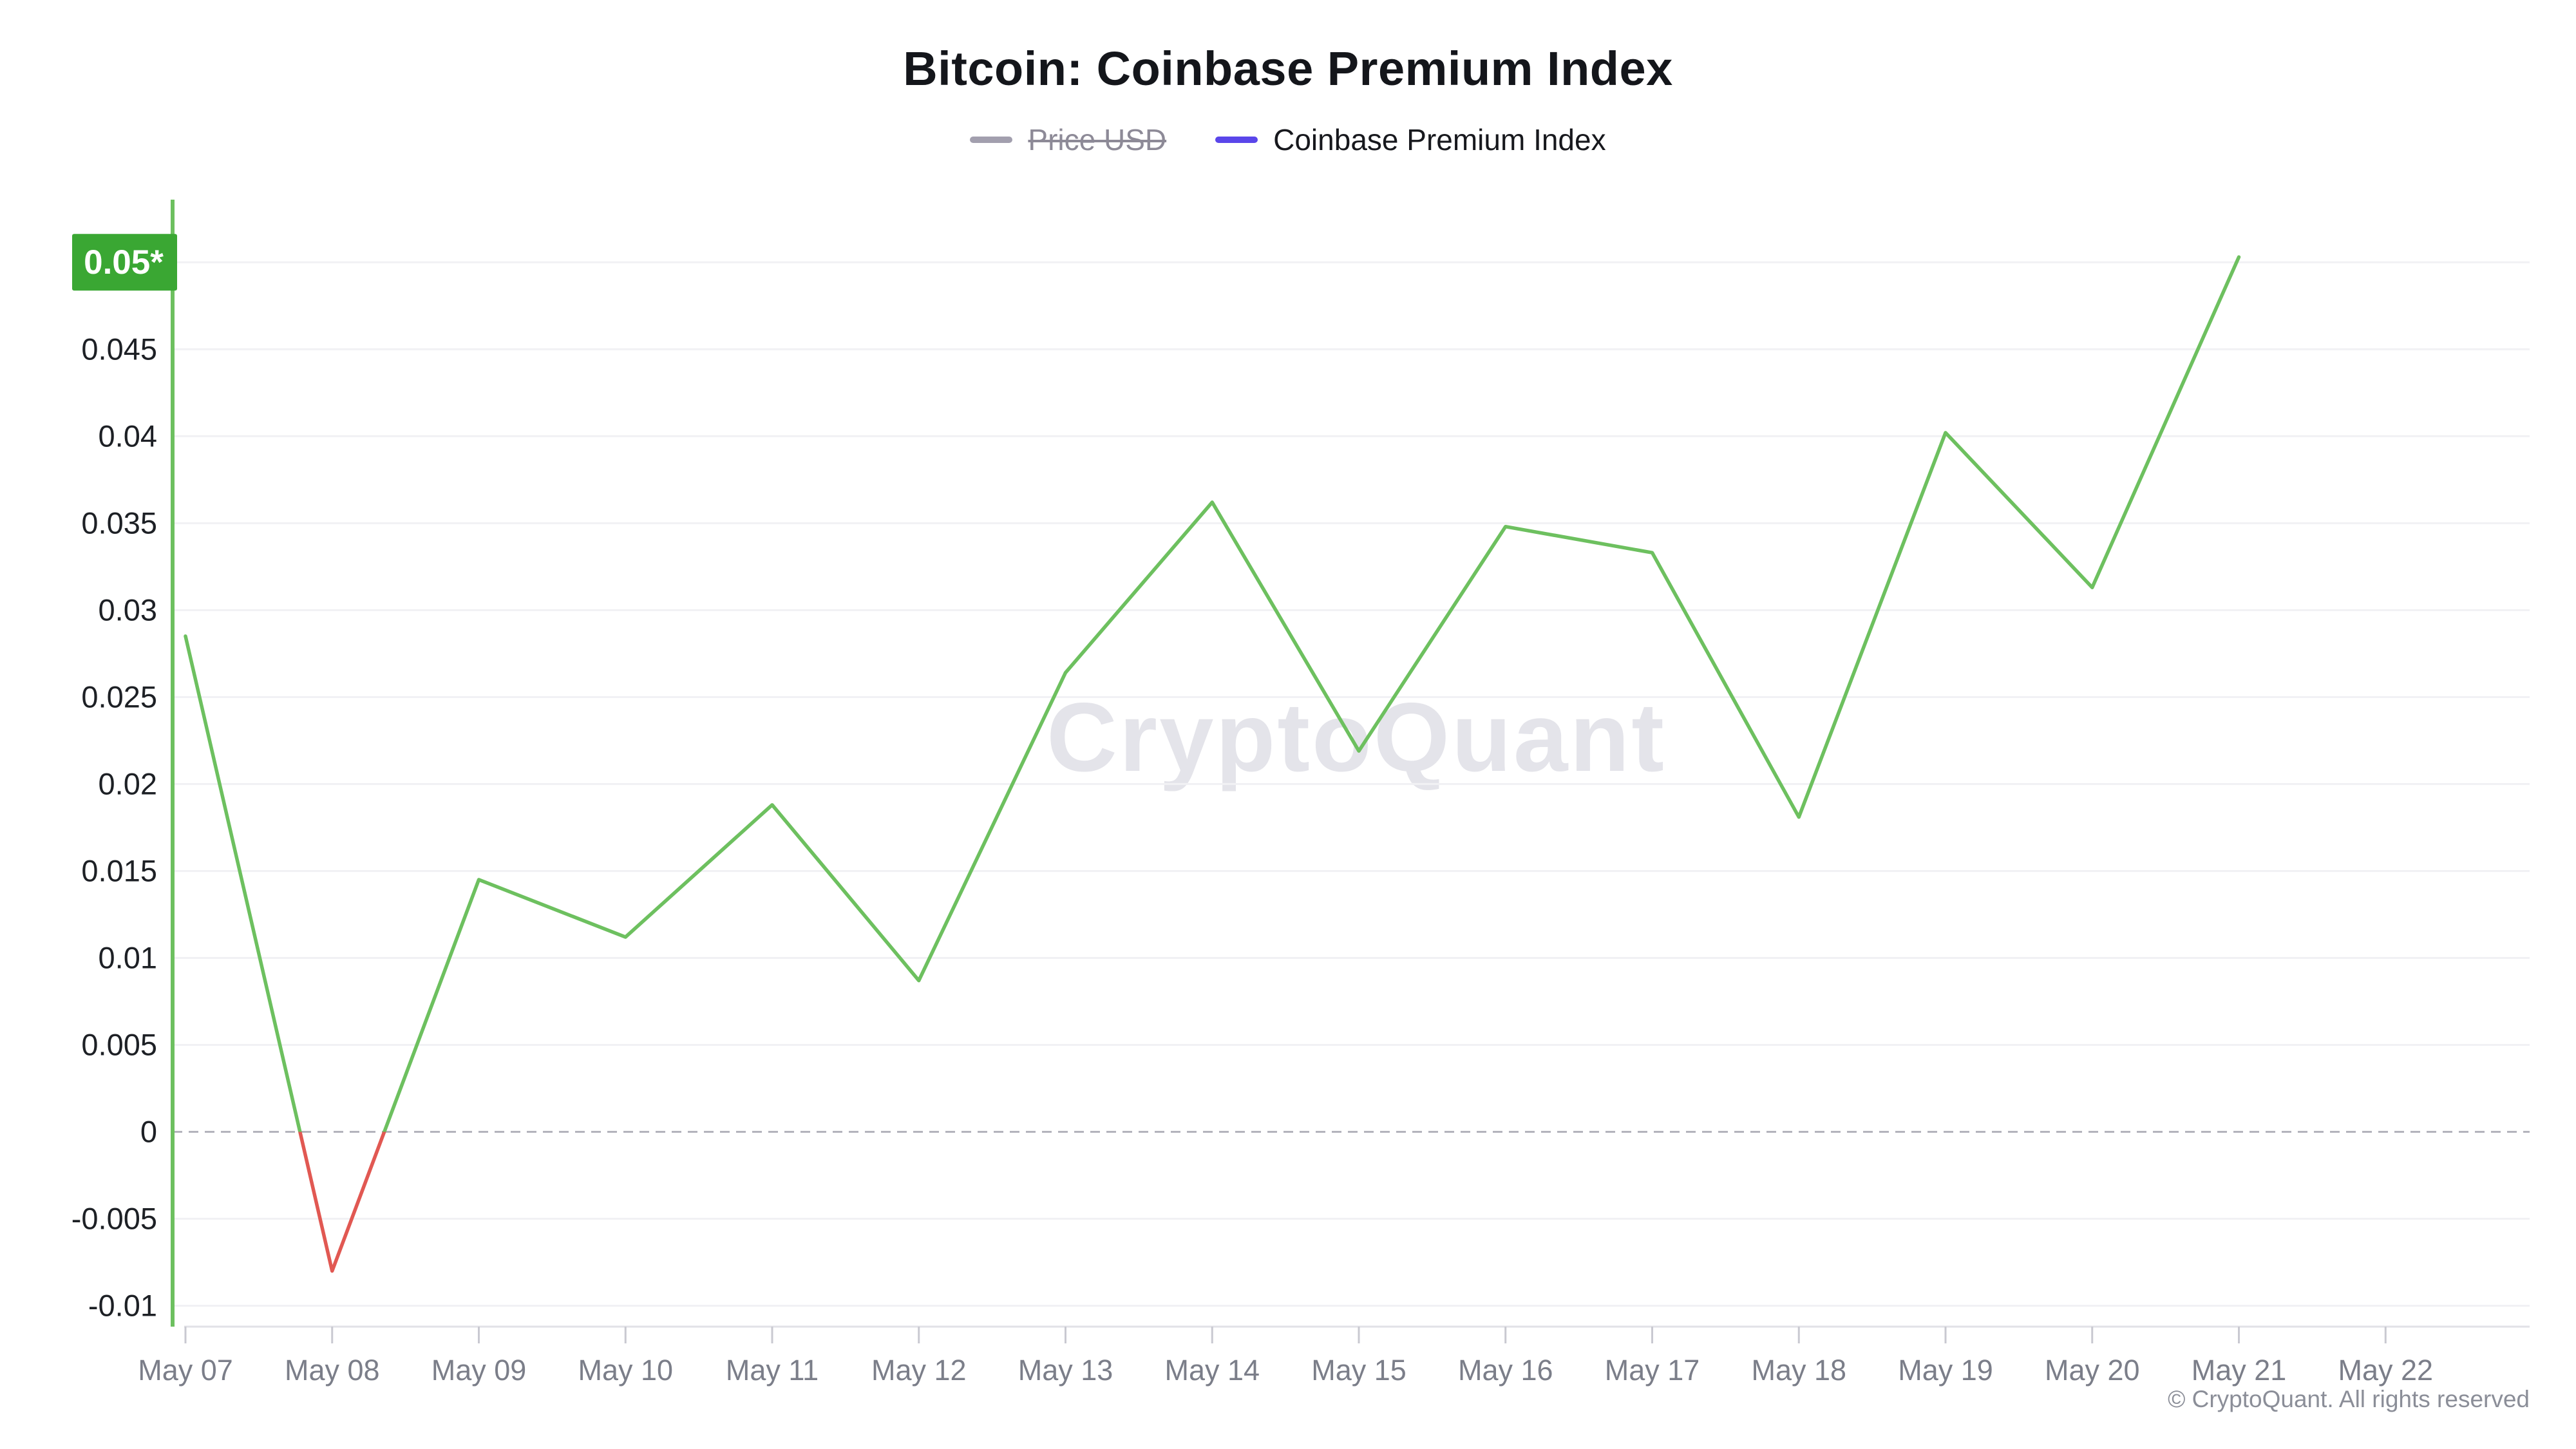  Describe the element at coordinates (1236, 140) in the screenshot. I see `legend-dash-coinbase-premium-index-icon` at that location.